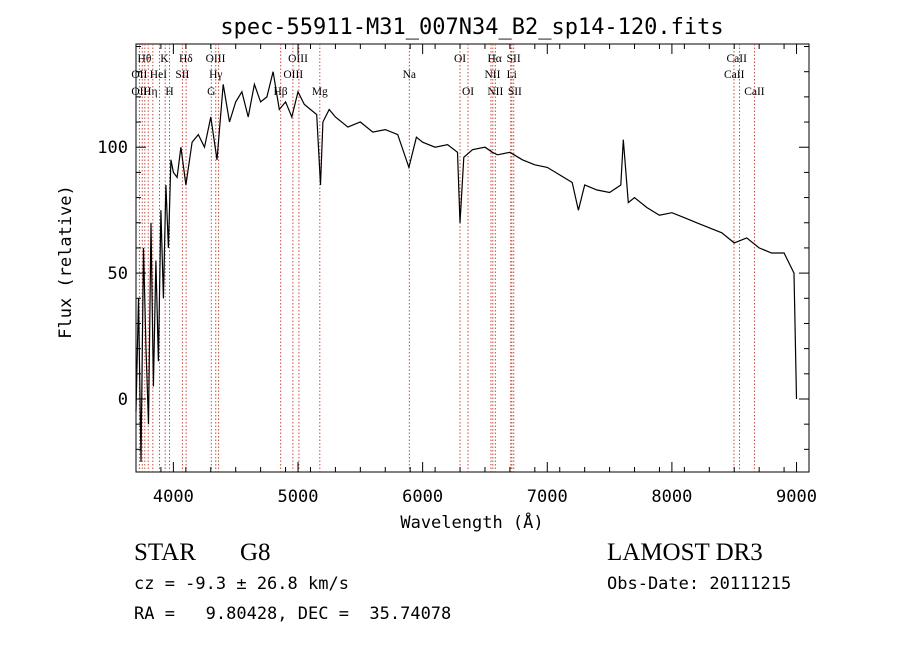 The image size is (900, 649). What do you see at coordinates (699, 584) in the screenshot?
I see `obs-date: Obs-Date: 20111215` at bounding box center [699, 584].